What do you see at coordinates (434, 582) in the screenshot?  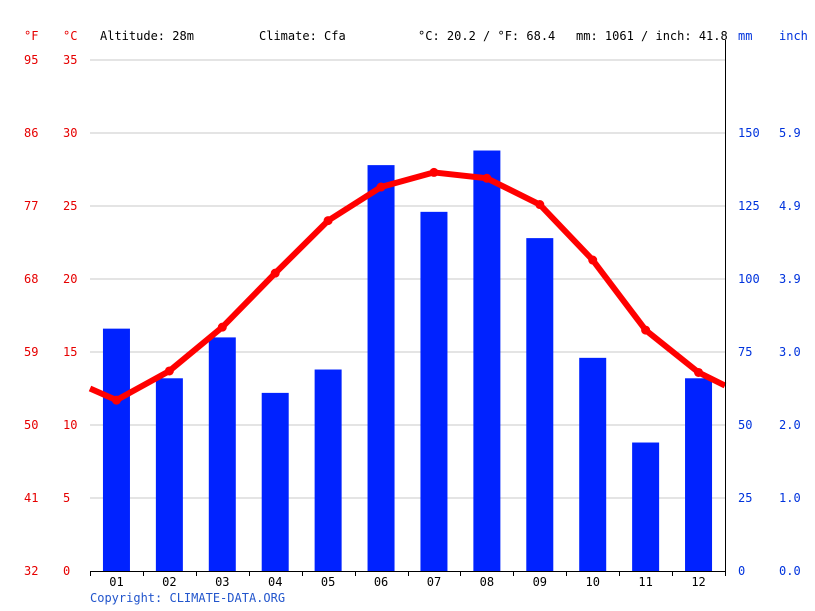 I see `x-tick-label: 07` at bounding box center [434, 582].